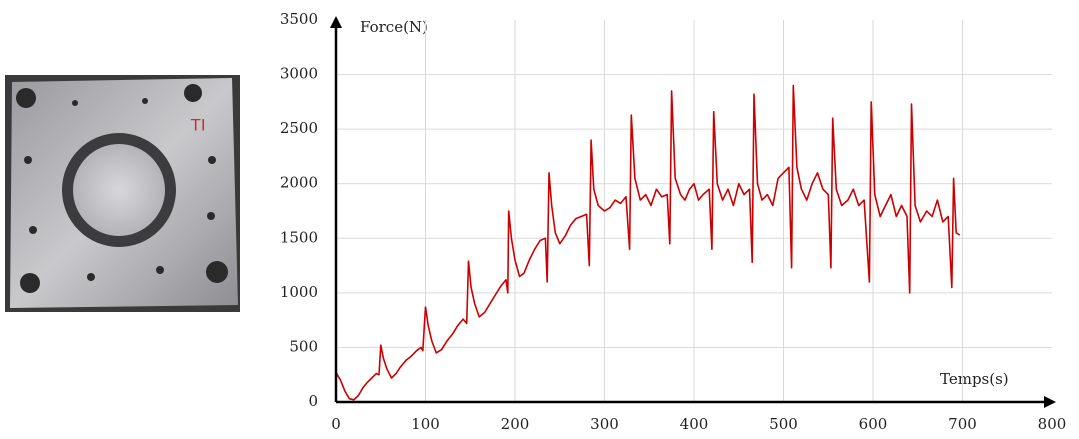 The width and height of the screenshot is (1079, 439). What do you see at coordinates (299, 237) in the screenshot?
I see `y-tick-label: 1500` at bounding box center [299, 237].